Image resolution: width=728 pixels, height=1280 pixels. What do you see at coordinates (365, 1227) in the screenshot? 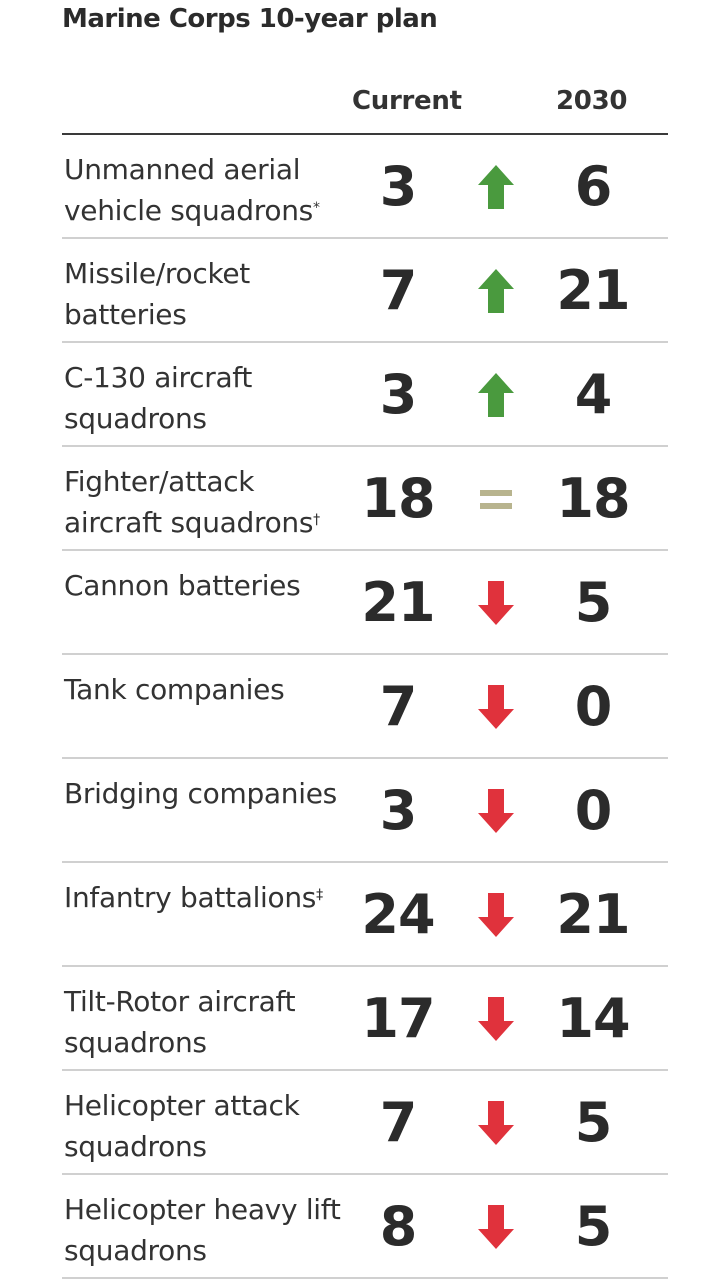
I see `table-row: Helicopter heavy lift squadrons 8 5` at bounding box center [365, 1227].